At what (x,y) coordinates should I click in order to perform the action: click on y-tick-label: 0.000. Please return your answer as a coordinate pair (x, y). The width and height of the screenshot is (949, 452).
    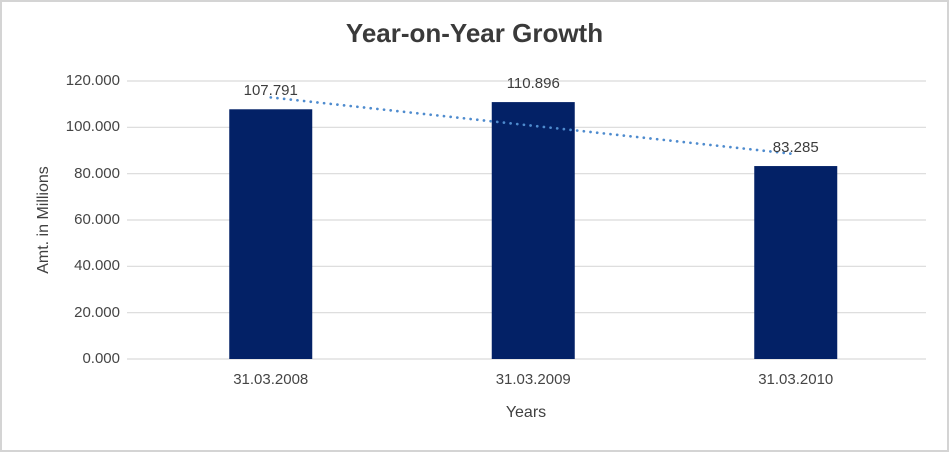
    Looking at the image, I should click on (101, 358).